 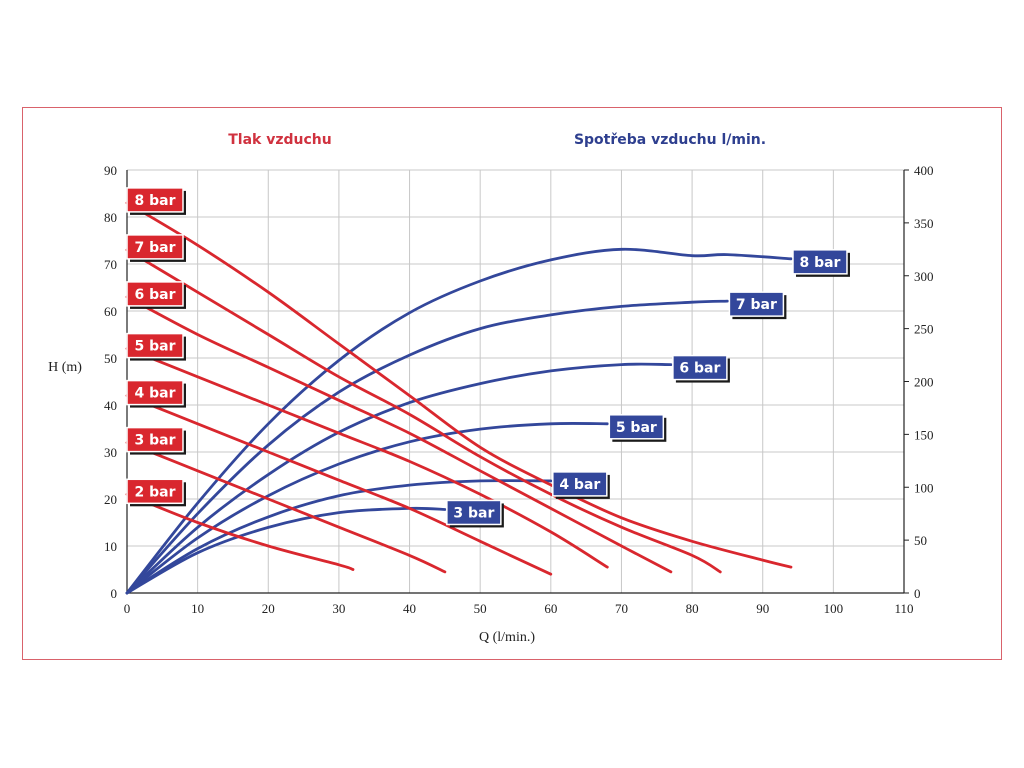 I want to click on pressure-tag-label: 3 bar, so click(x=155, y=441).